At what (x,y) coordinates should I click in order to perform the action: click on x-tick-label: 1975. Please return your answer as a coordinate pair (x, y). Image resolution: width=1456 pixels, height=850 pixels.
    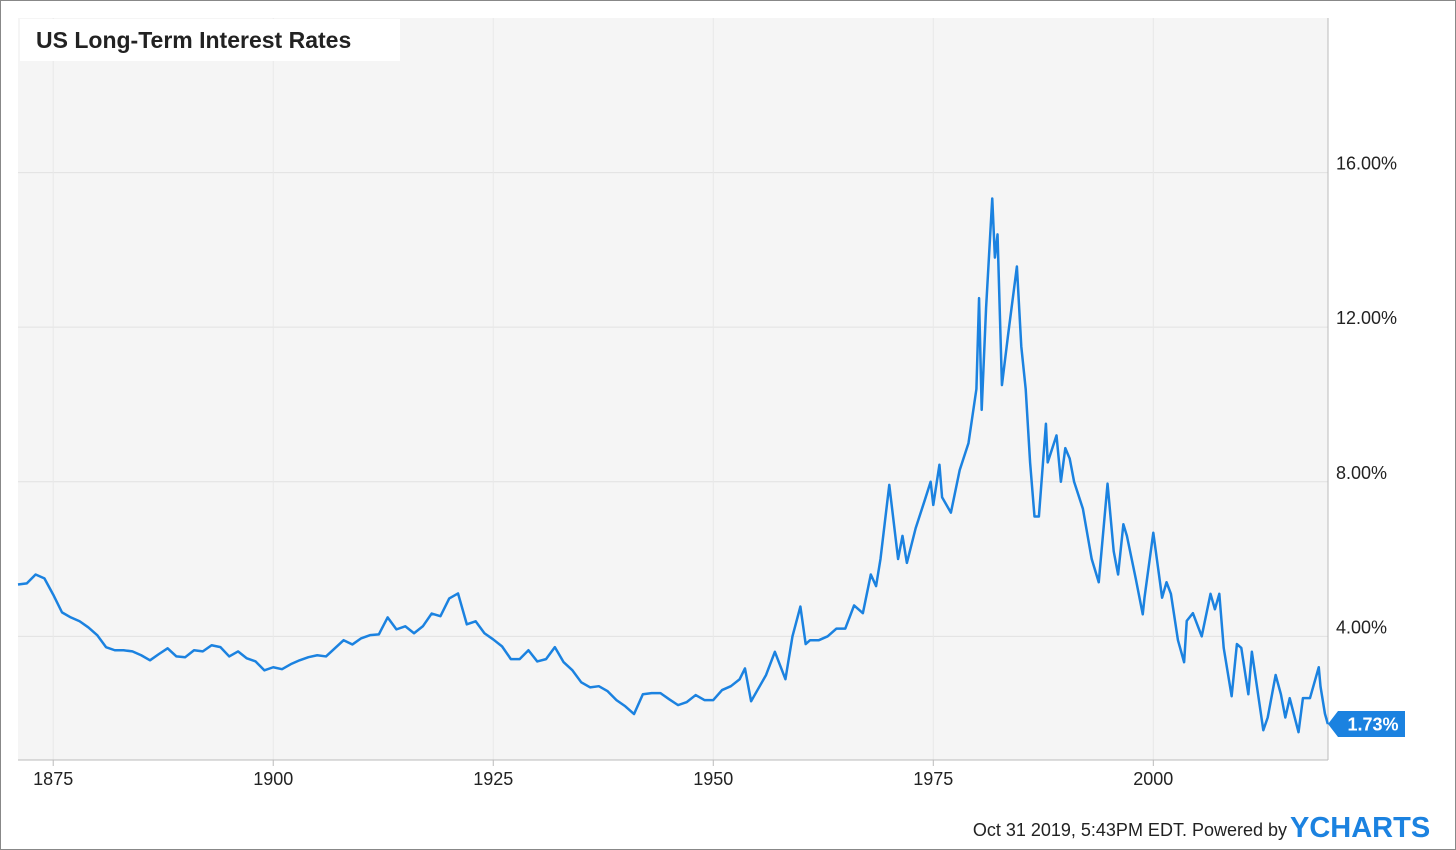
    Looking at the image, I should click on (933, 779).